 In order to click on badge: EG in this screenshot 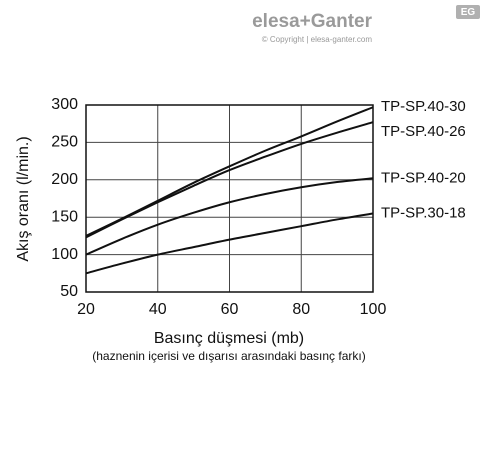, I will do `click(468, 12)`.